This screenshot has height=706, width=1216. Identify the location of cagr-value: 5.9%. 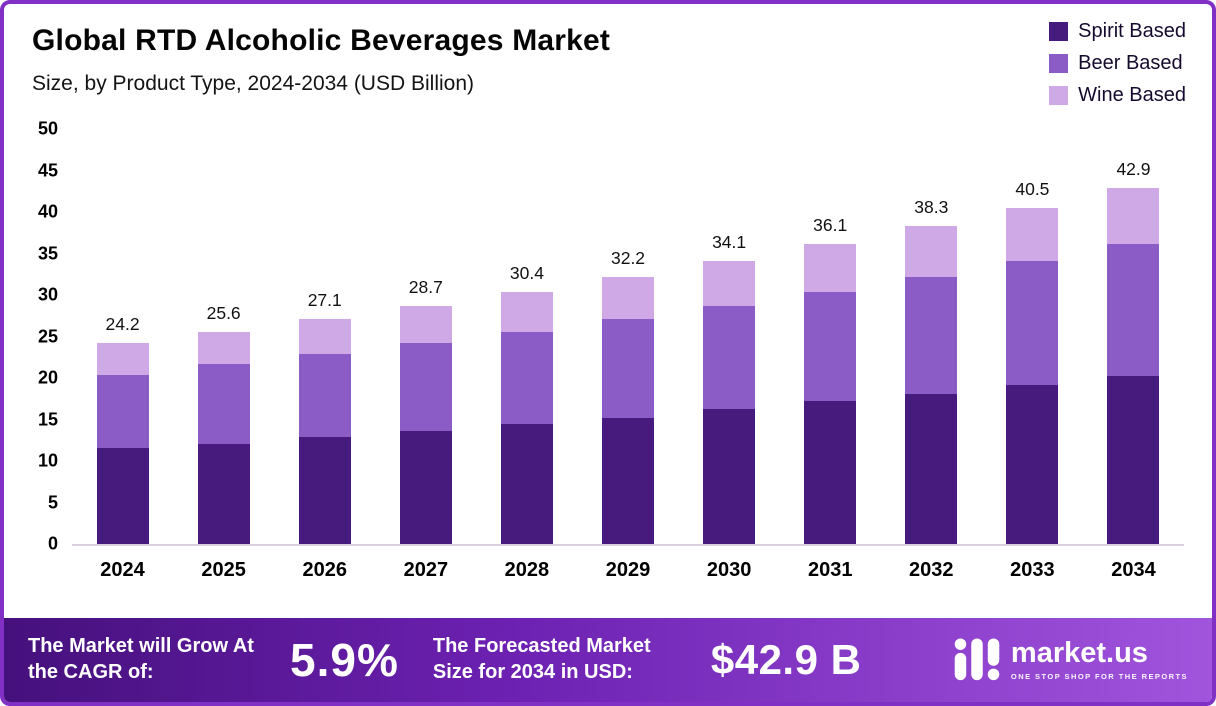
(344, 660).